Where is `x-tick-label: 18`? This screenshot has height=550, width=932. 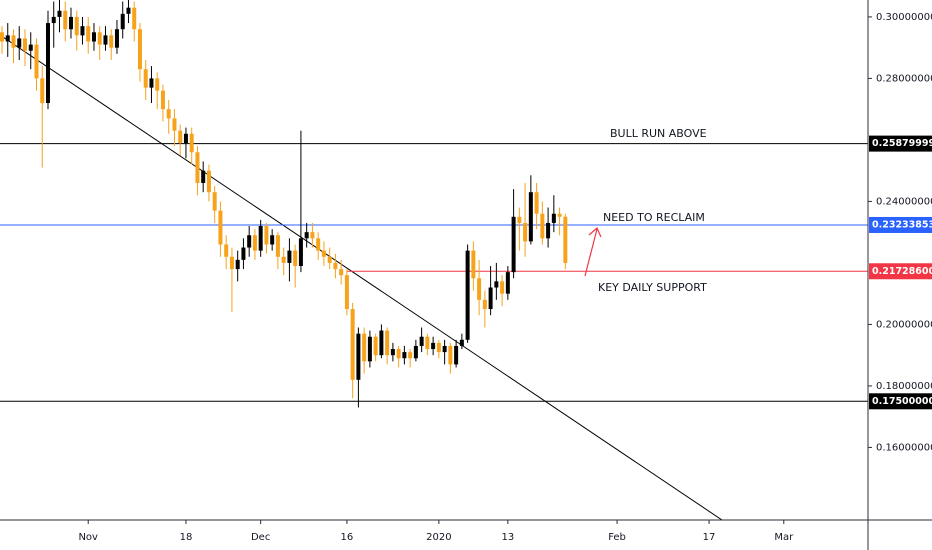 x-tick-label: 18 is located at coordinates (186, 537).